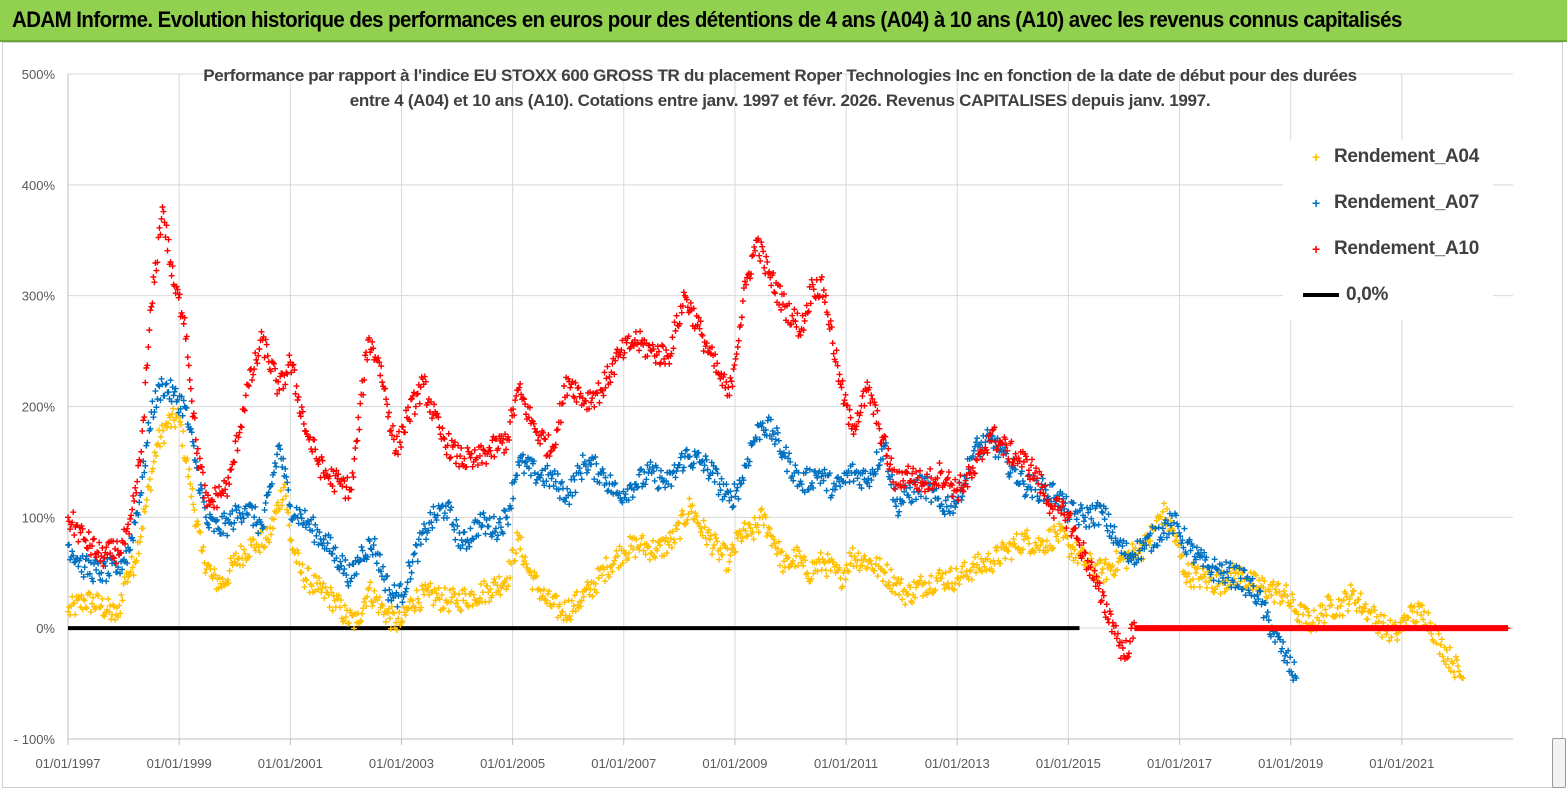 This screenshot has width=1567, height=790. Describe the element at coordinates (846, 763) in the screenshot. I see `x-tick-label: 01/01/2011` at that location.